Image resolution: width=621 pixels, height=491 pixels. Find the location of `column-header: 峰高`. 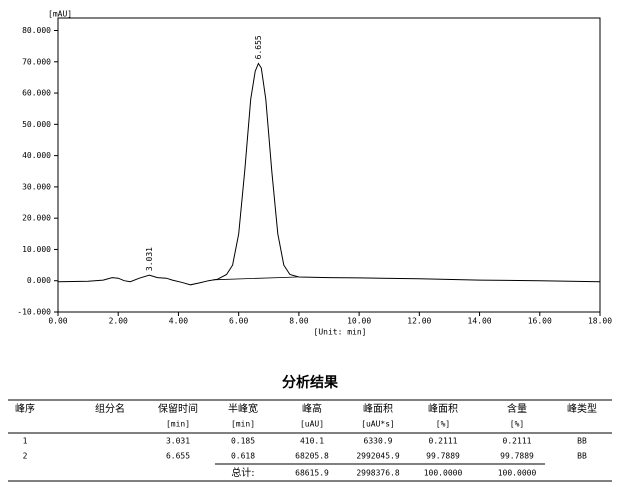

column-header: 峰高 is located at coordinates (312, 408).